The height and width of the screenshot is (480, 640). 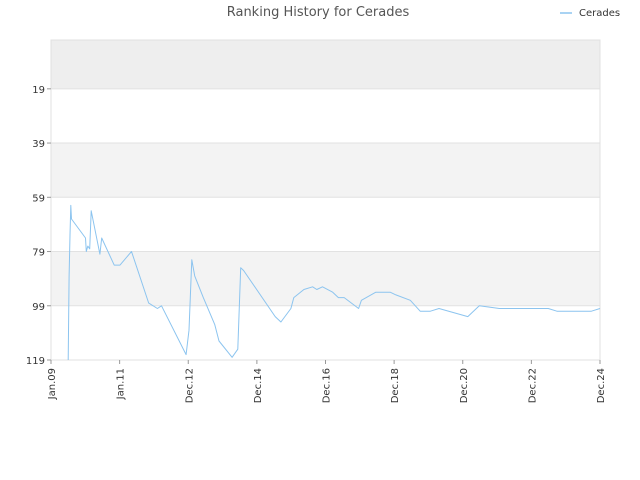 I want to click on x-tick-label: Dec.14, so click(x=258, y=385).